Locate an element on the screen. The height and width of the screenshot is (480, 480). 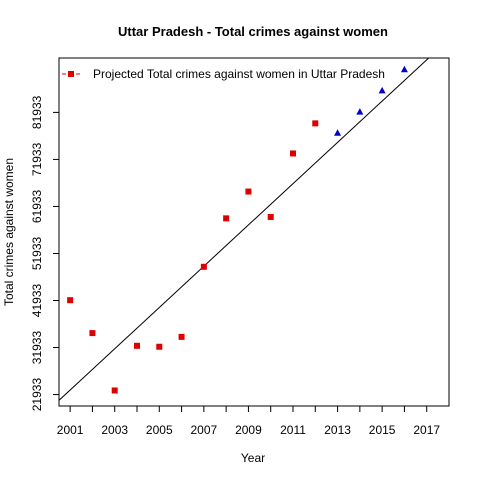
x-tick-label: 2017 is located at coordinates (426, 430).